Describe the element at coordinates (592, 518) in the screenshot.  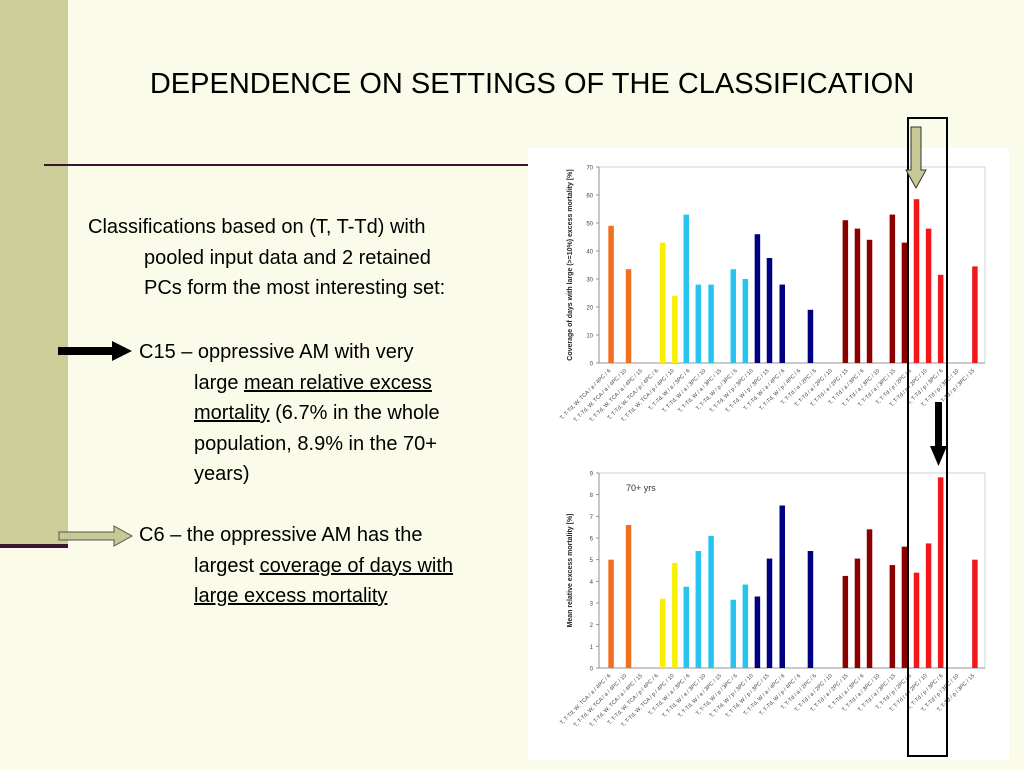
I see `y-tick-label: 7` at that location.